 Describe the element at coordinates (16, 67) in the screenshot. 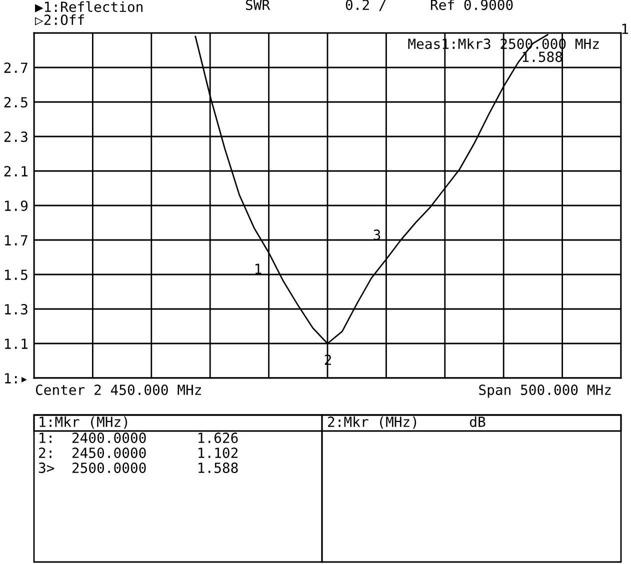

I see `y-tick-label: 2.7` at that location.